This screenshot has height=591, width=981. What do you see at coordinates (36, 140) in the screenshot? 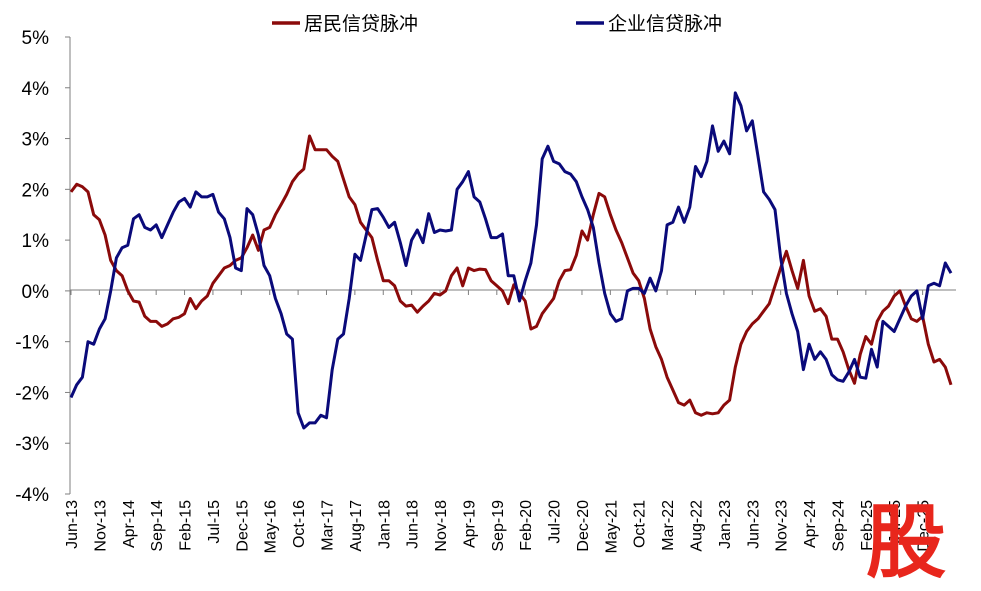
I see `y-tick-label: 3%` at bounding box center [36, 140].